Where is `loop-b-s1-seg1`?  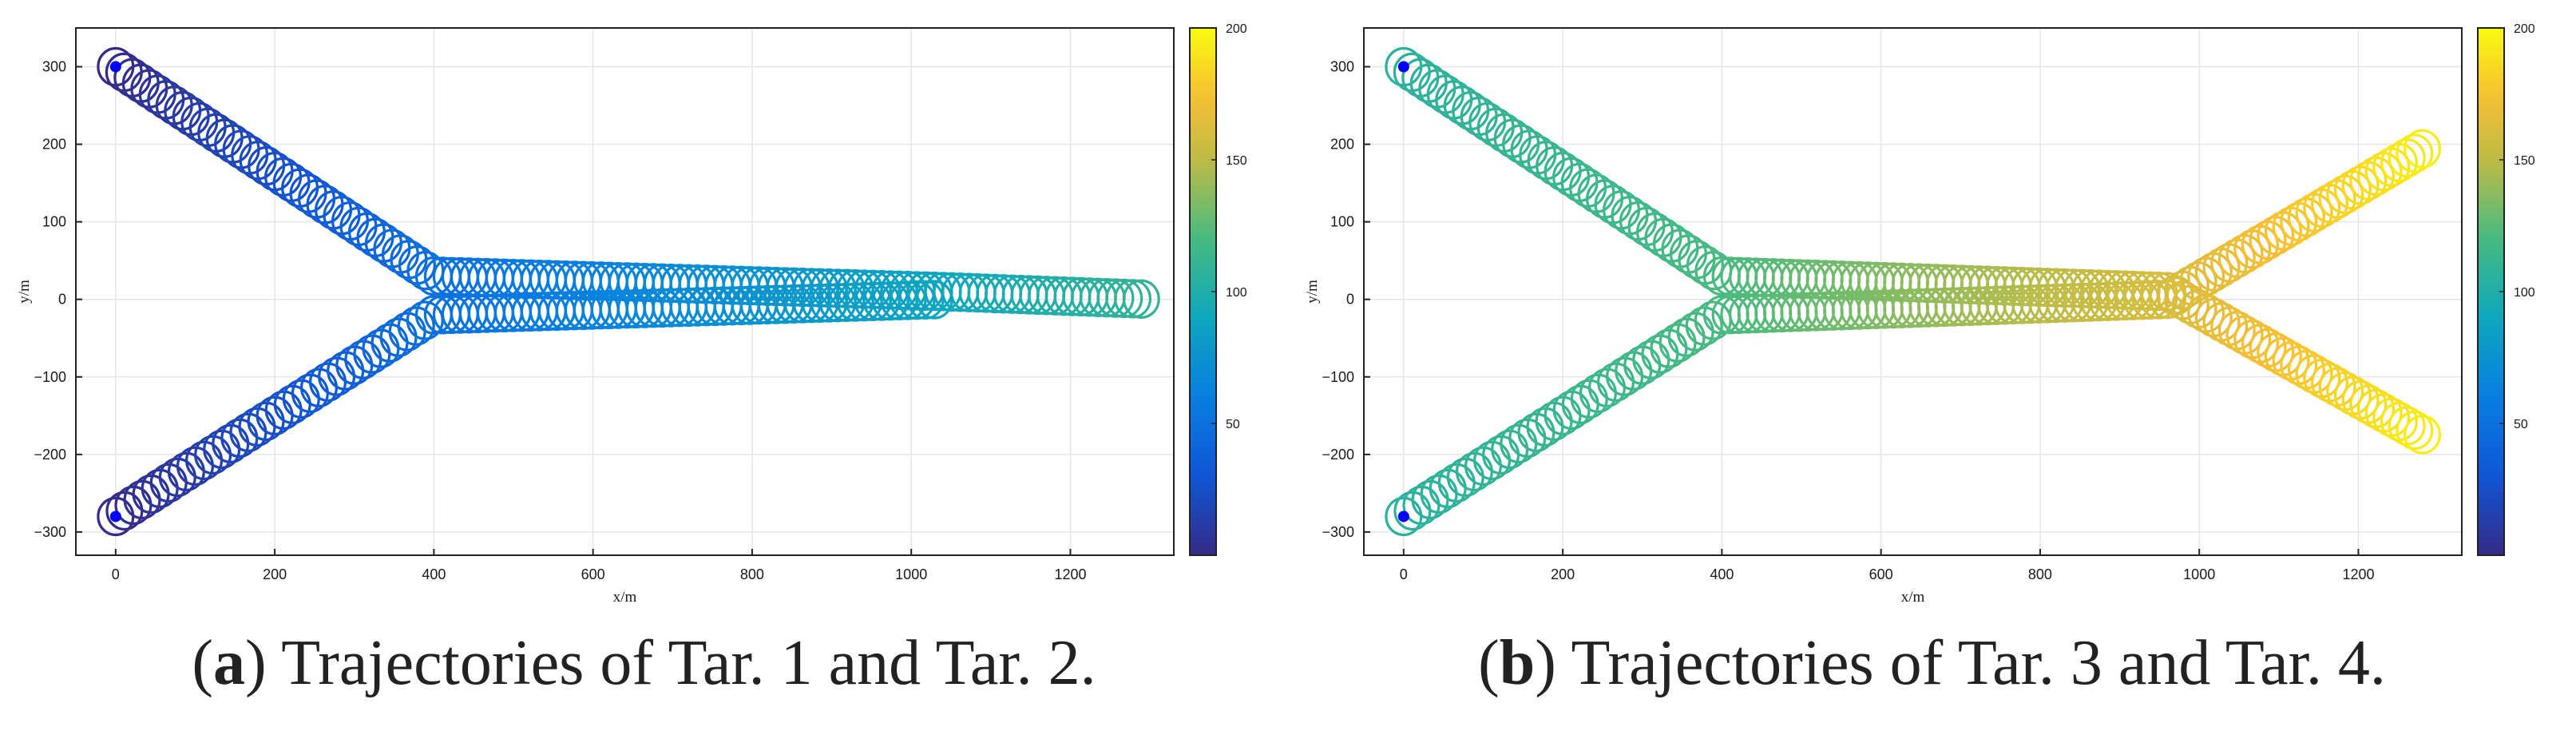
loop-b-s1-seg1 is located at coordinates (2159, 300).